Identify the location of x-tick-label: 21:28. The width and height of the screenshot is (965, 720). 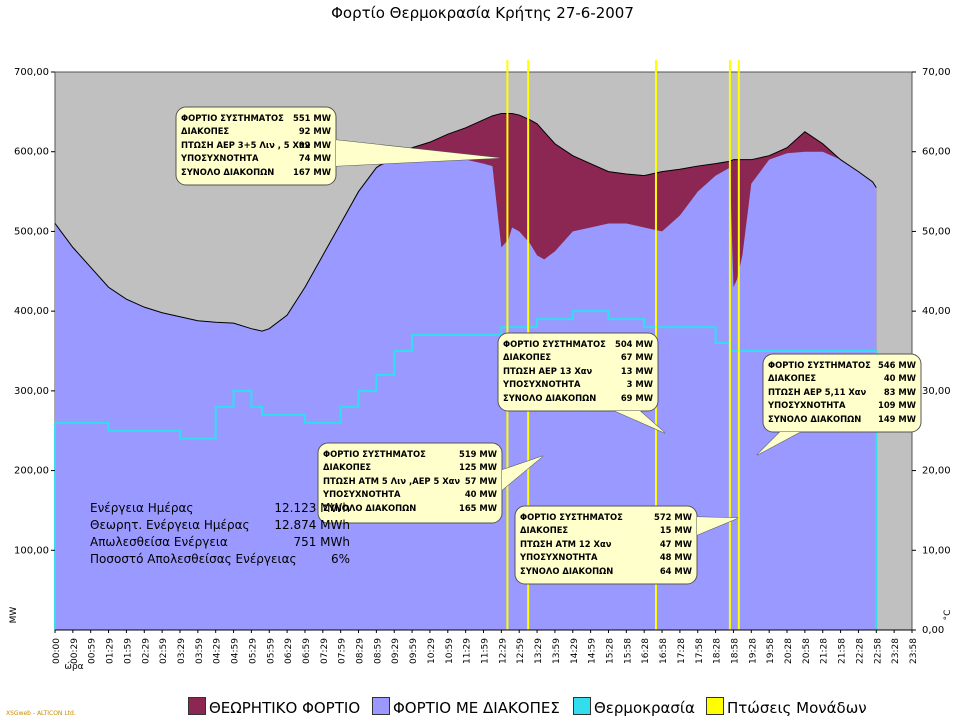
(825, 651).